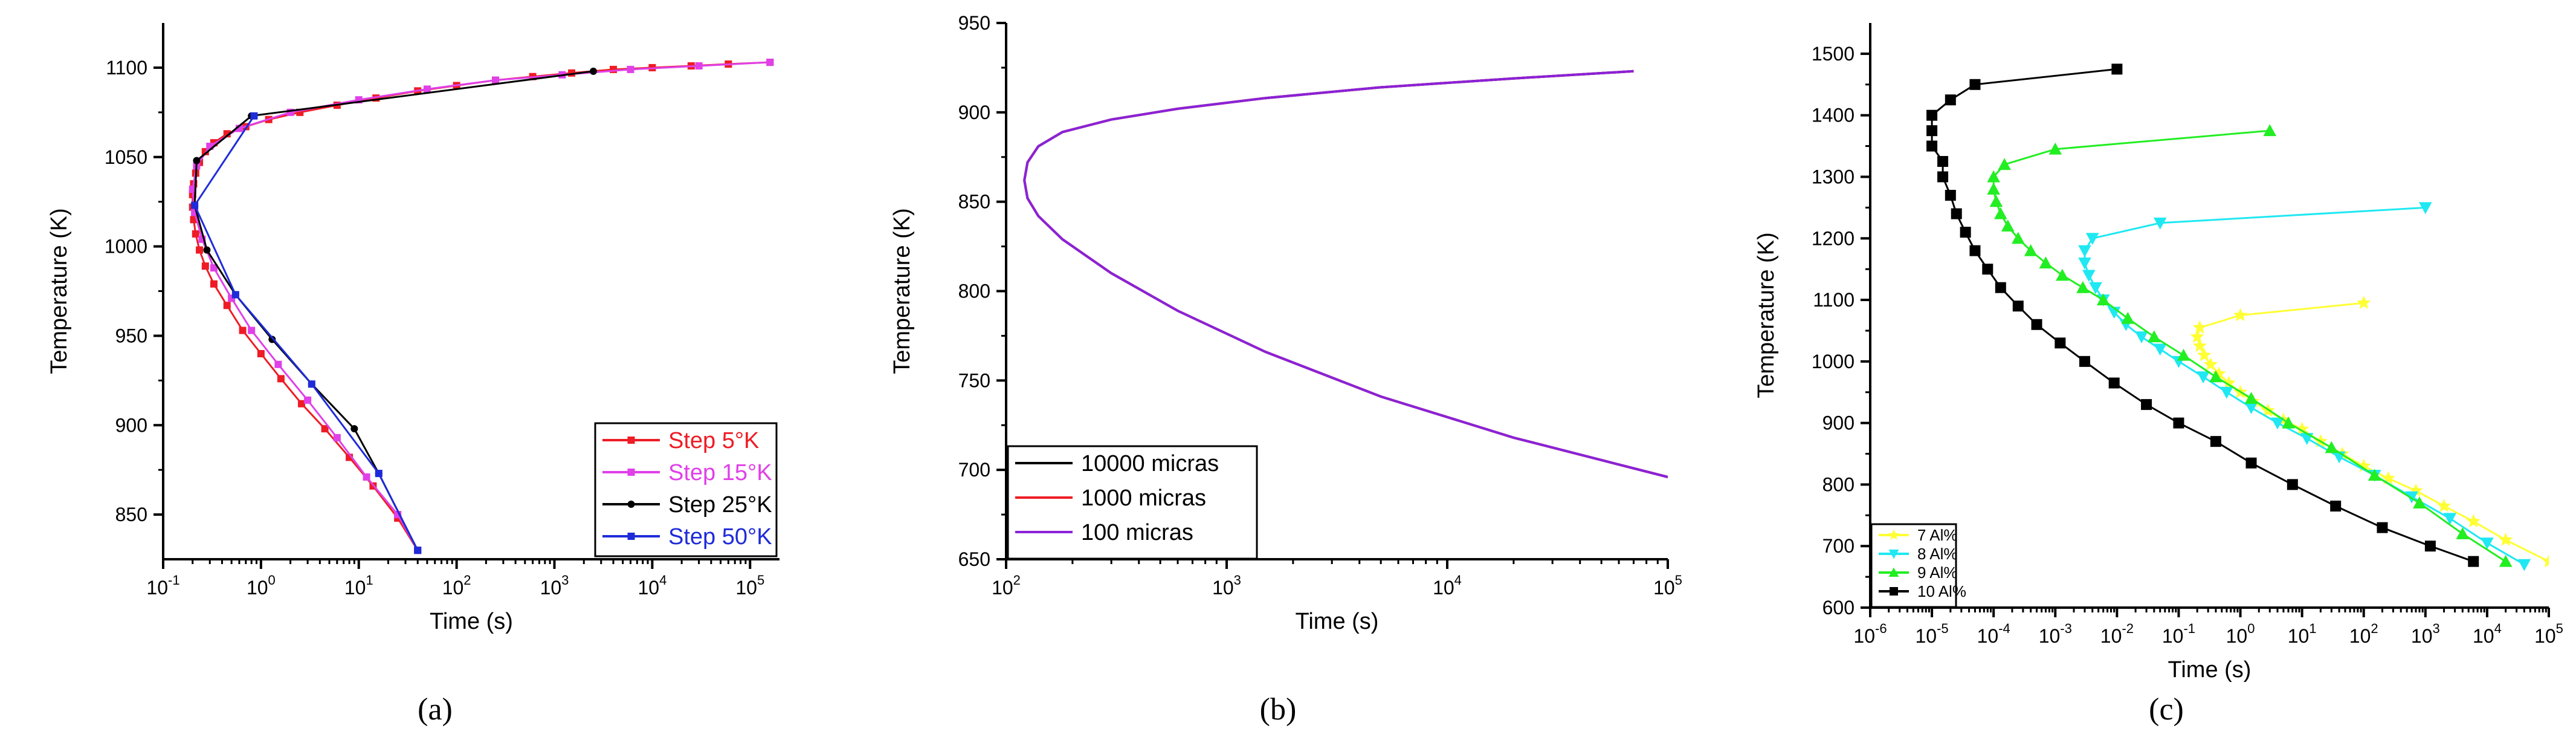  What do you see at coordinates (1137, 532) in the screenshot?
I see `legend-label: 100 micras` at bounding box center [1137, 532].